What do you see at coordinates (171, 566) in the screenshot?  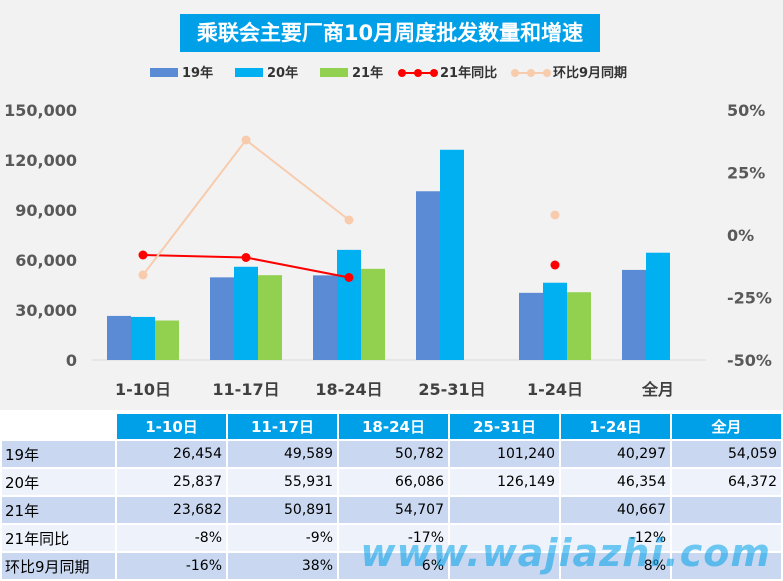 I see `table-cell: -16%` at bounding box center [171, 566].